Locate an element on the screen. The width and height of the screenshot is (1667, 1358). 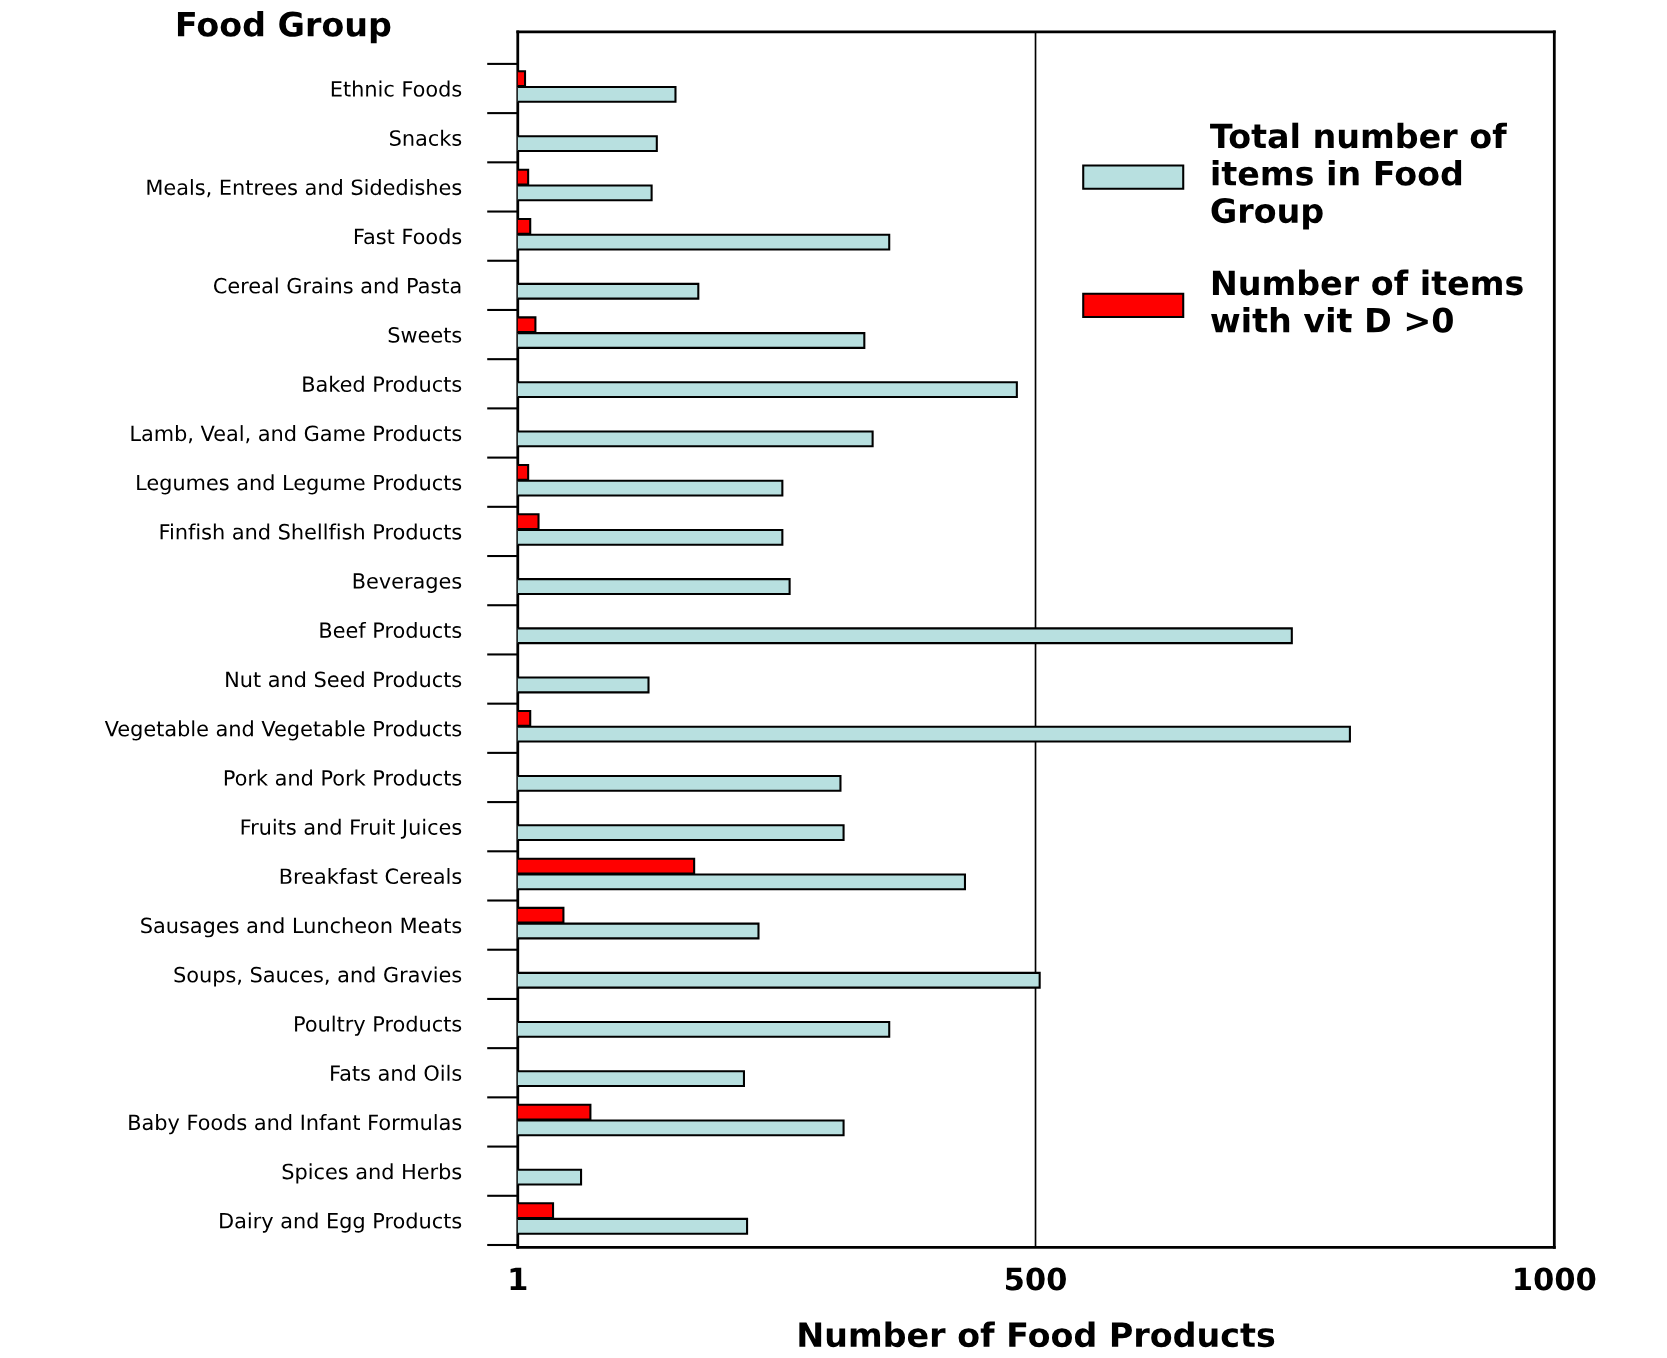
y-tick-label: Beverages is located at coordinates (407, 583).